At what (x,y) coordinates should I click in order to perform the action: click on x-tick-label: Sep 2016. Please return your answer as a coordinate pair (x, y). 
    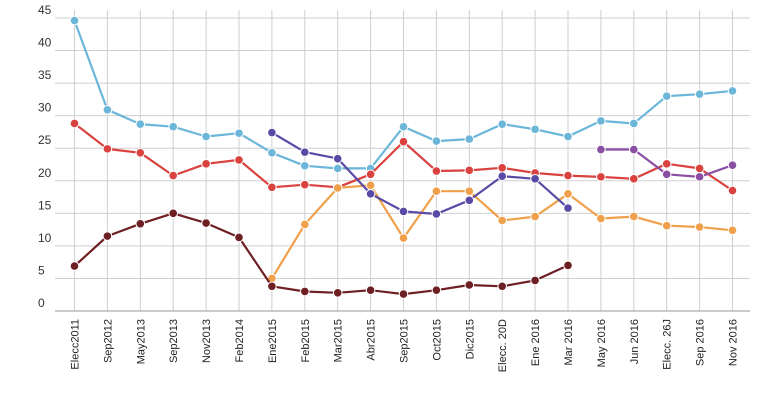
    Looking at the image, I should click on (701, 342).